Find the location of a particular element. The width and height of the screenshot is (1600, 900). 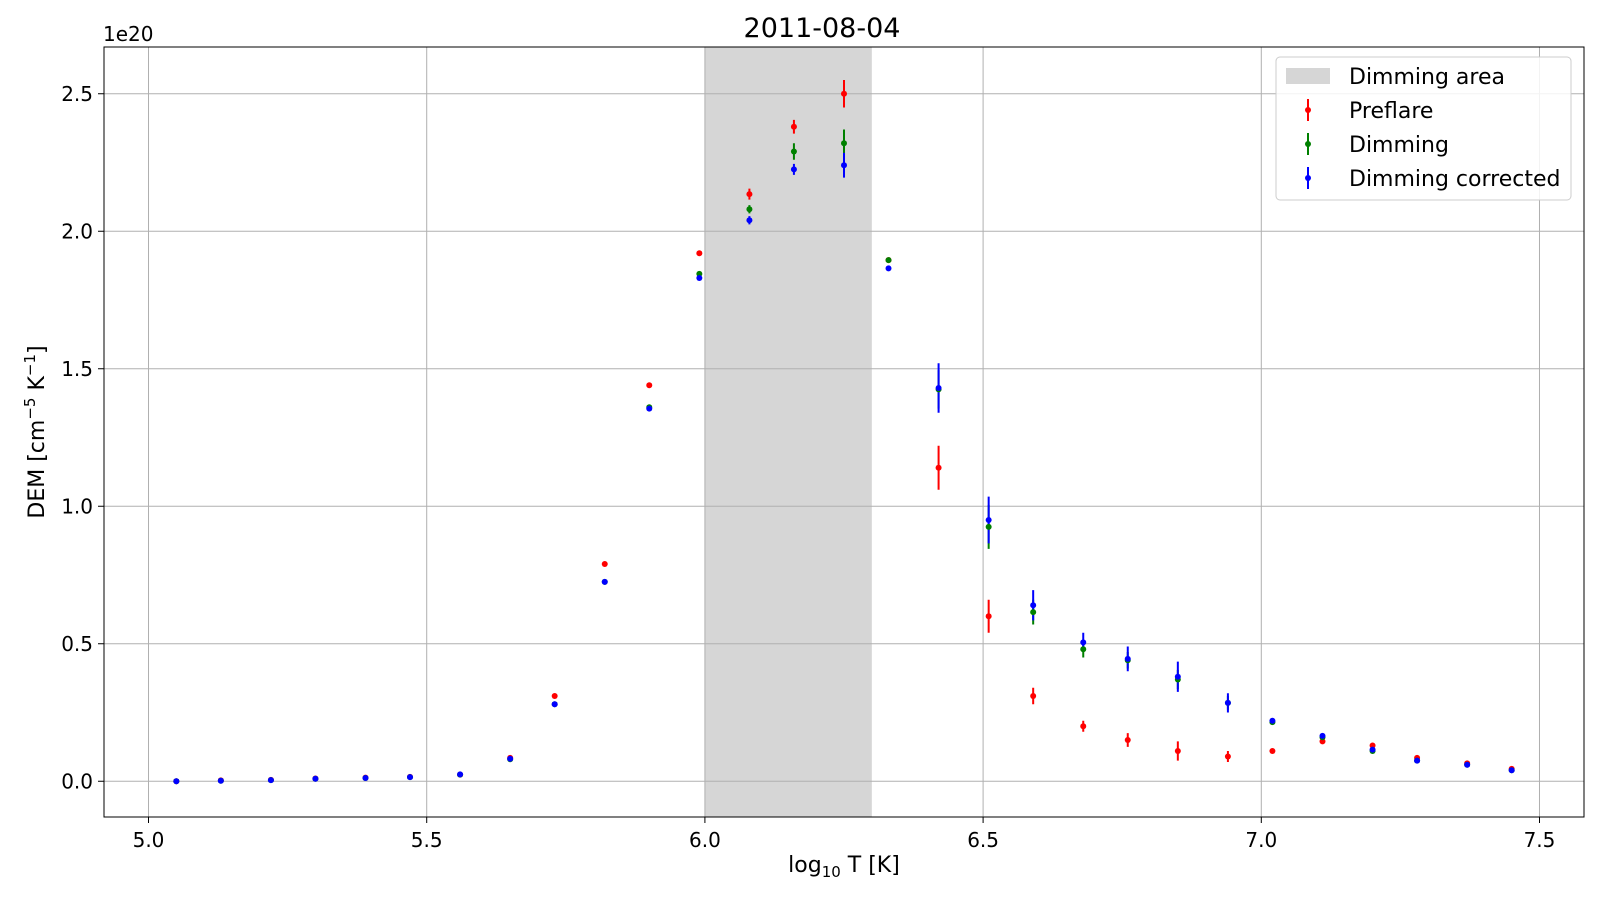

x-axis-ticks: 5.0 5.5 6.0 6.5 7.0 7.5 is located at coordinates (844, 834).